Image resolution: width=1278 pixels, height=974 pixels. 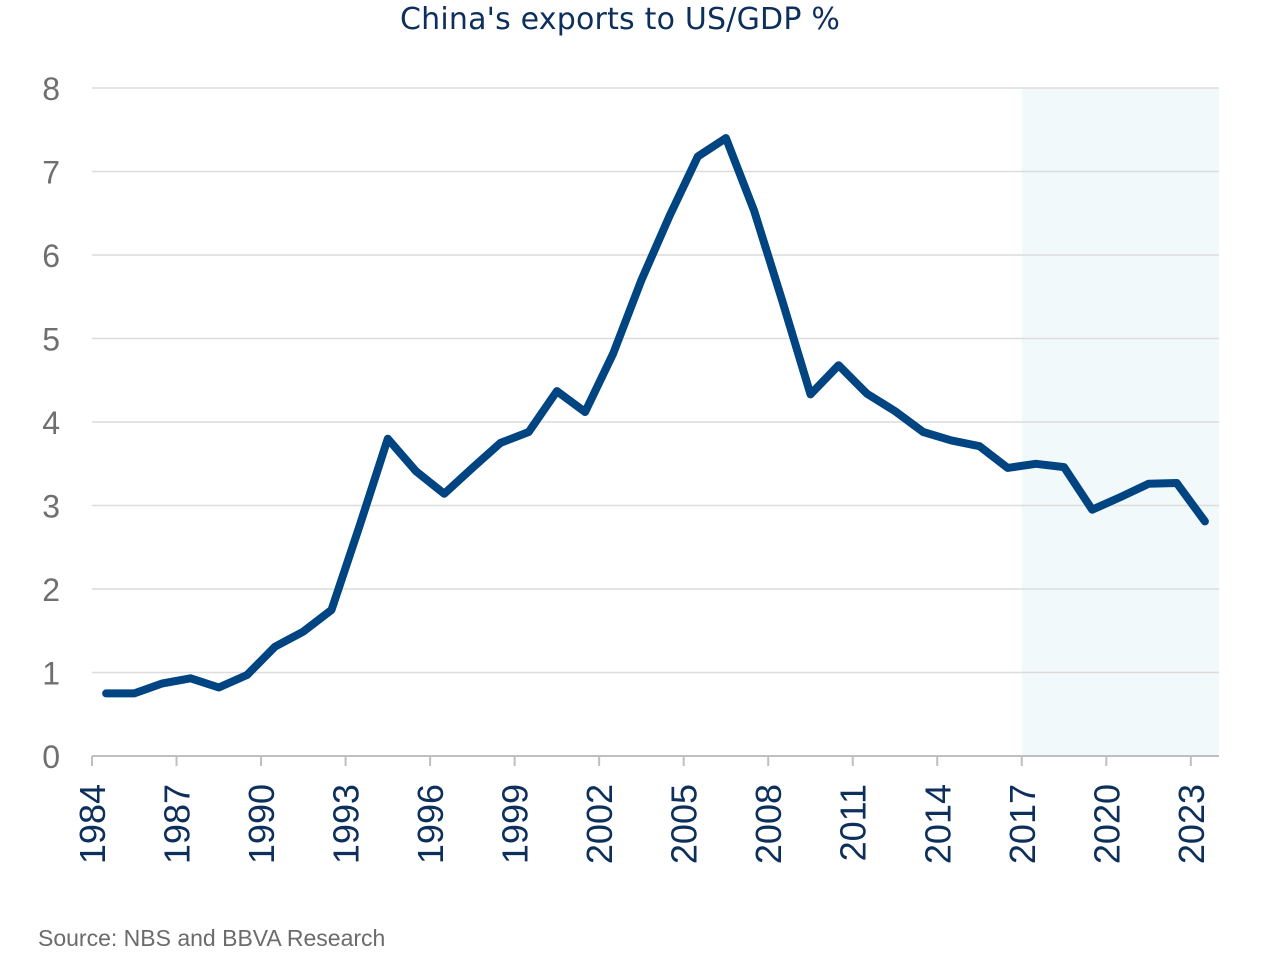 I want to click on y-tick-label: 5, so click(x=51, y=340).